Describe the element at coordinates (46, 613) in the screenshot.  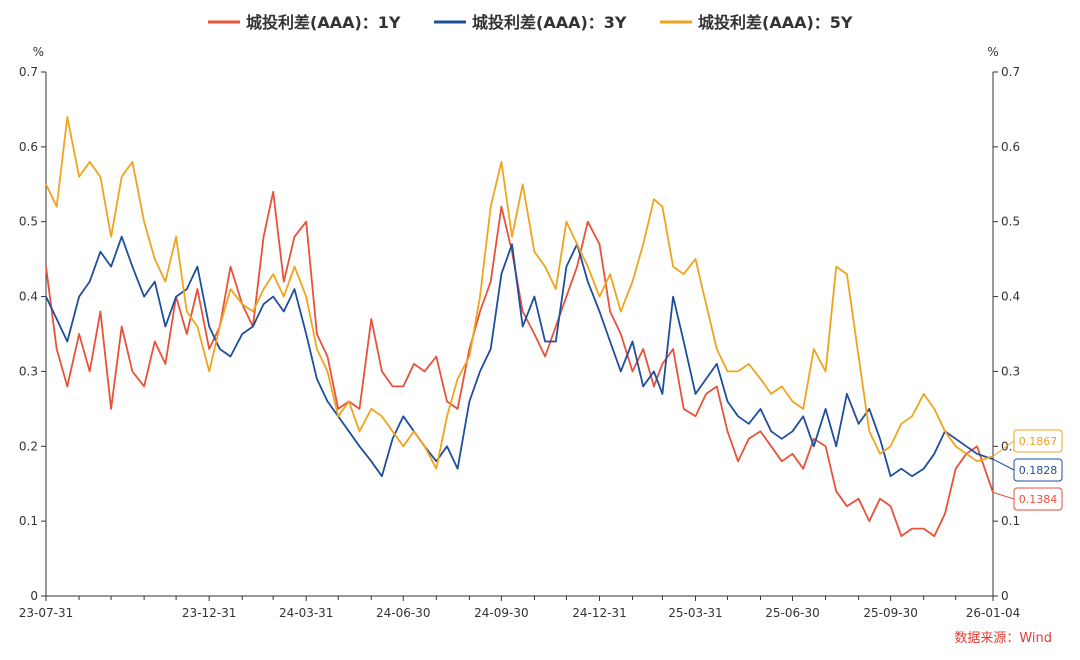
I see `x-tick-label: 23-07-31` at that location.